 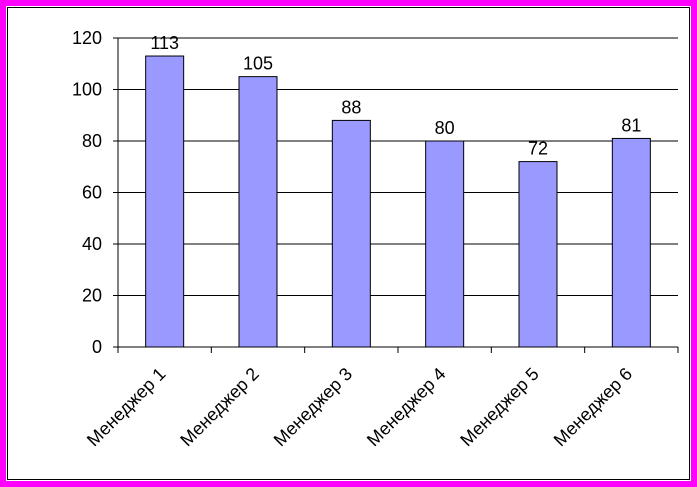 I want to click on value-label: 81, so click(x=631, y=125).